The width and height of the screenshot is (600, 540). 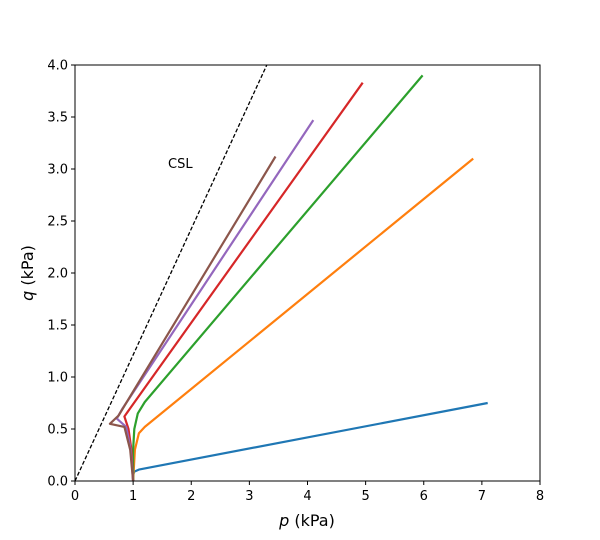 What do you see at coordinates (57, 326) in the screenshot?
I see `y-tick-label: 1.5` at bounding box center [57, 326].